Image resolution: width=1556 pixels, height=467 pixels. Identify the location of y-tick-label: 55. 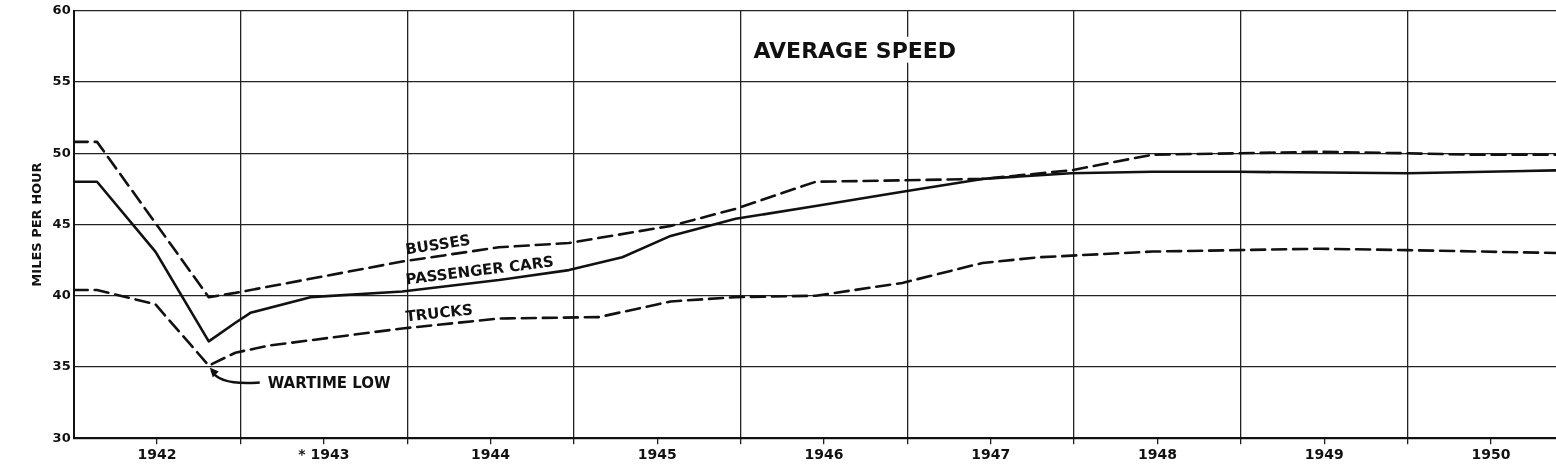
(61, 81).